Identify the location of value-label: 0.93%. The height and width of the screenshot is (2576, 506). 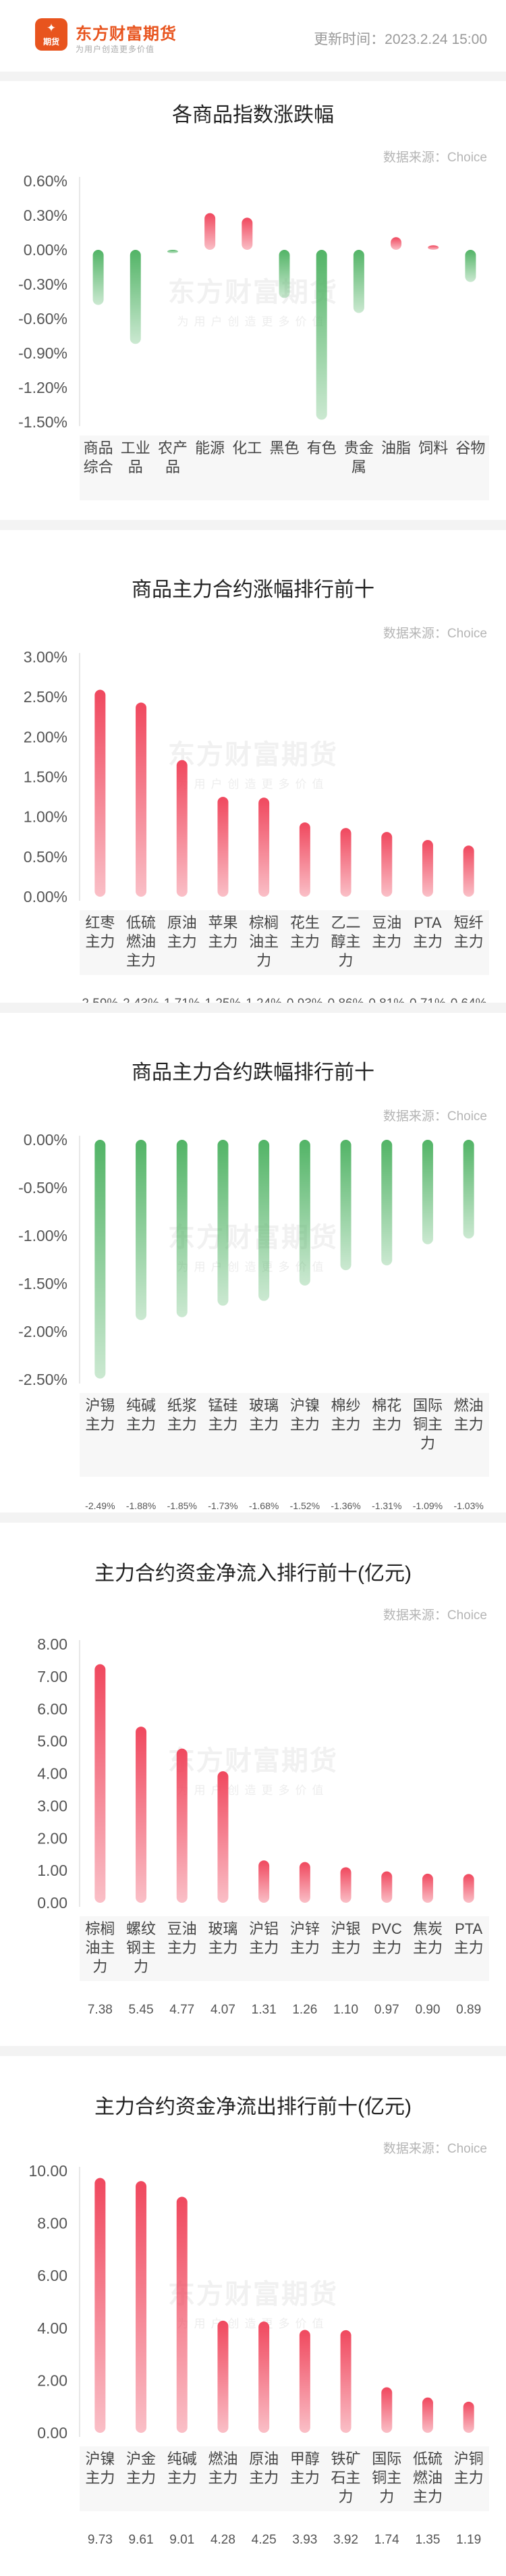
(305, 1000).